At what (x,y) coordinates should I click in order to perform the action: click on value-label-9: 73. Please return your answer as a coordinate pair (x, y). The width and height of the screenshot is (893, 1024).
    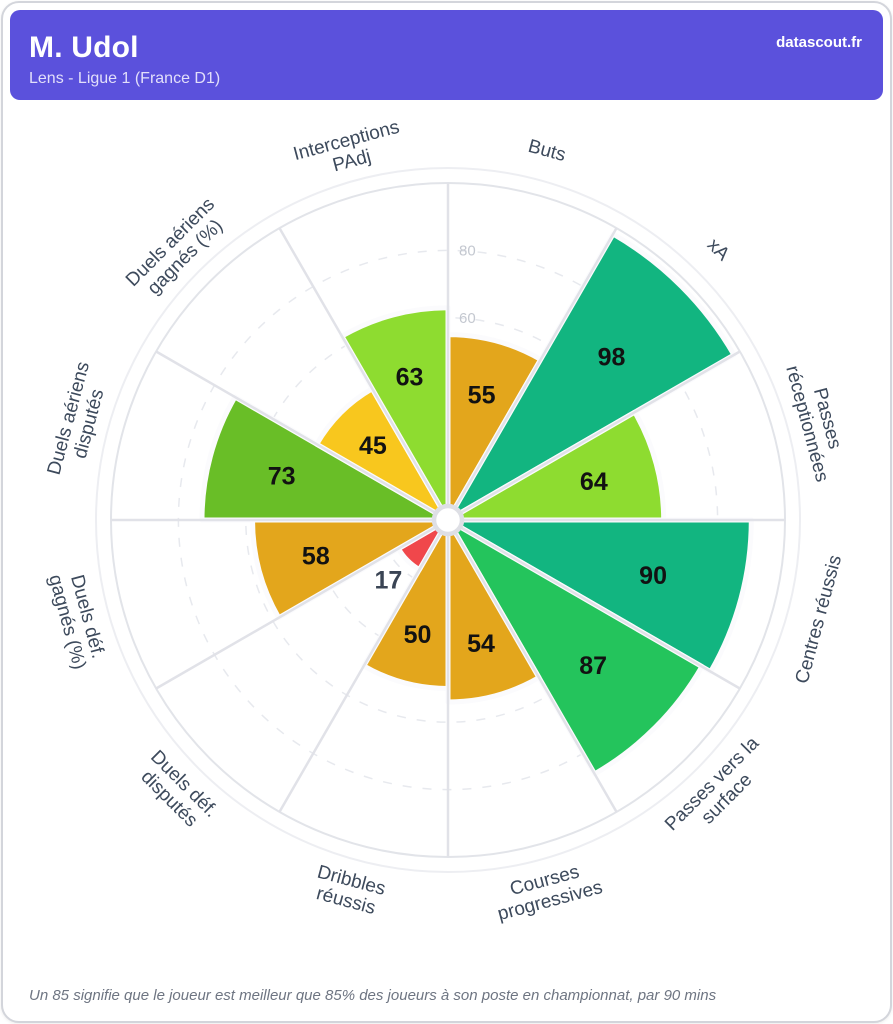
    Looking at the image, I should click on (282, 476).